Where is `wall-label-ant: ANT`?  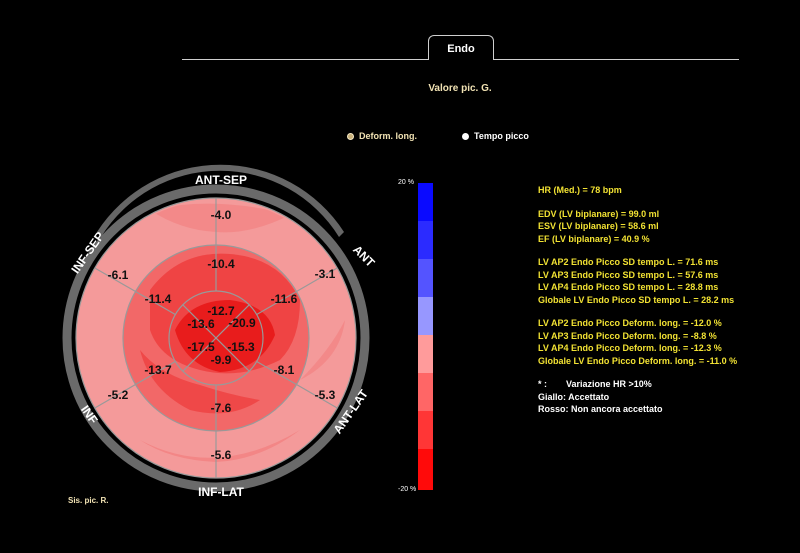 wall-label-ant: ANT is located at coordinates (364, 256).